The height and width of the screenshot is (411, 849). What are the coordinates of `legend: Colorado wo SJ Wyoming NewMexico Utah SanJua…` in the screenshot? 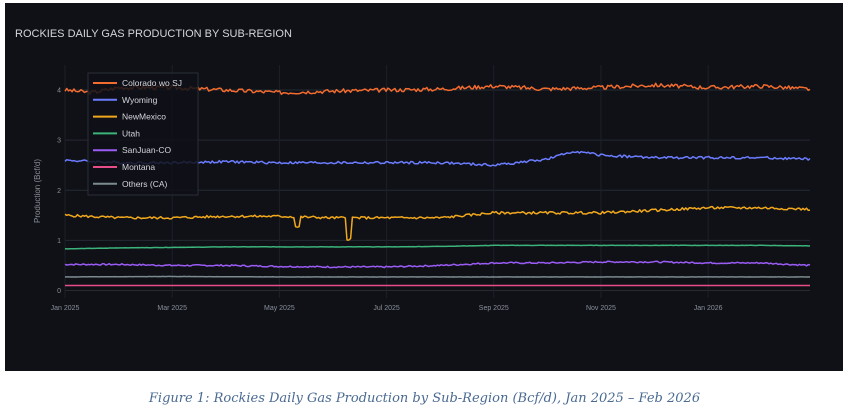 It's located at (143, 134).